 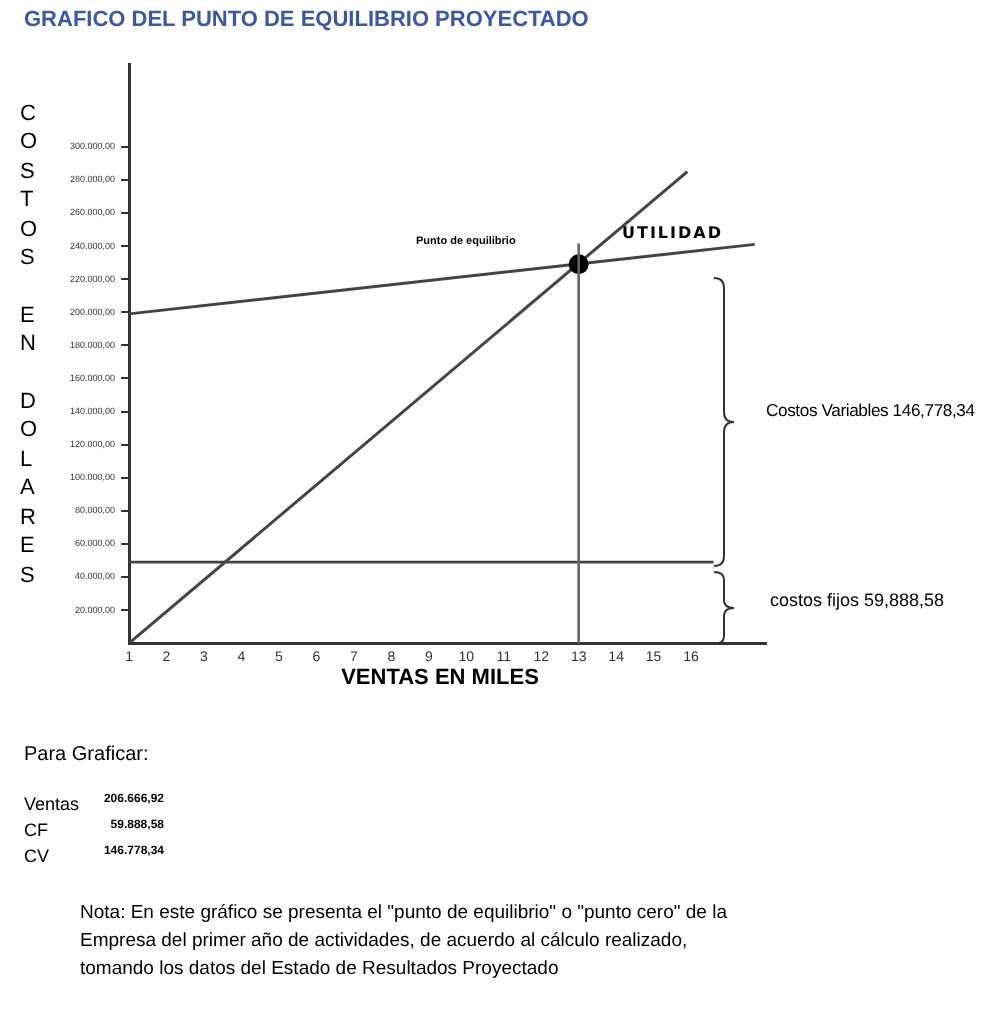 What do you see at coordinates (672, 233) in the screenshot?
I see `annotation: UTILIDAD` at bounding box center [672, 233].